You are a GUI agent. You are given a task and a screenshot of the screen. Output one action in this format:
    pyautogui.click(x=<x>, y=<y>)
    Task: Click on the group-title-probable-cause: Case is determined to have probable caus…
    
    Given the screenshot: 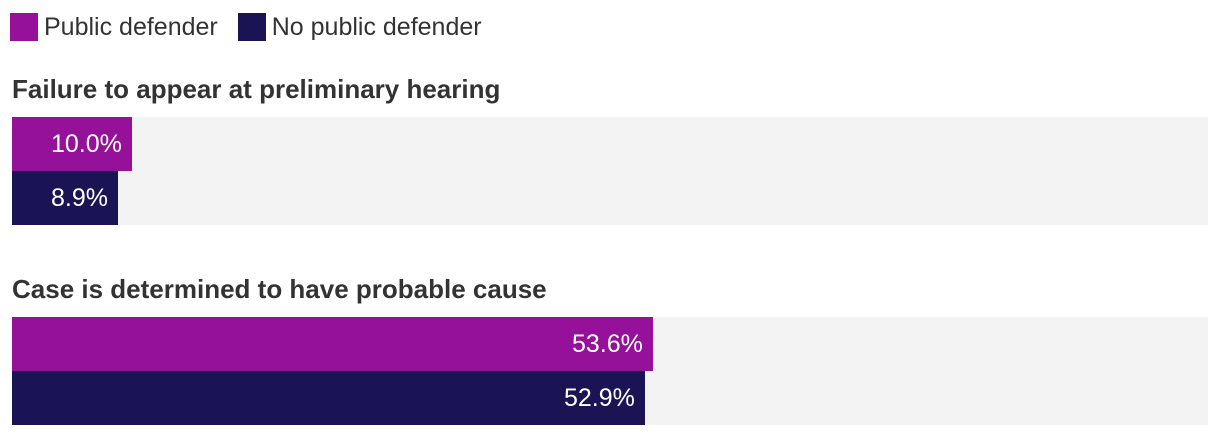 What is the action you would take?
    pyautogui.click(x=279, y=289)
    